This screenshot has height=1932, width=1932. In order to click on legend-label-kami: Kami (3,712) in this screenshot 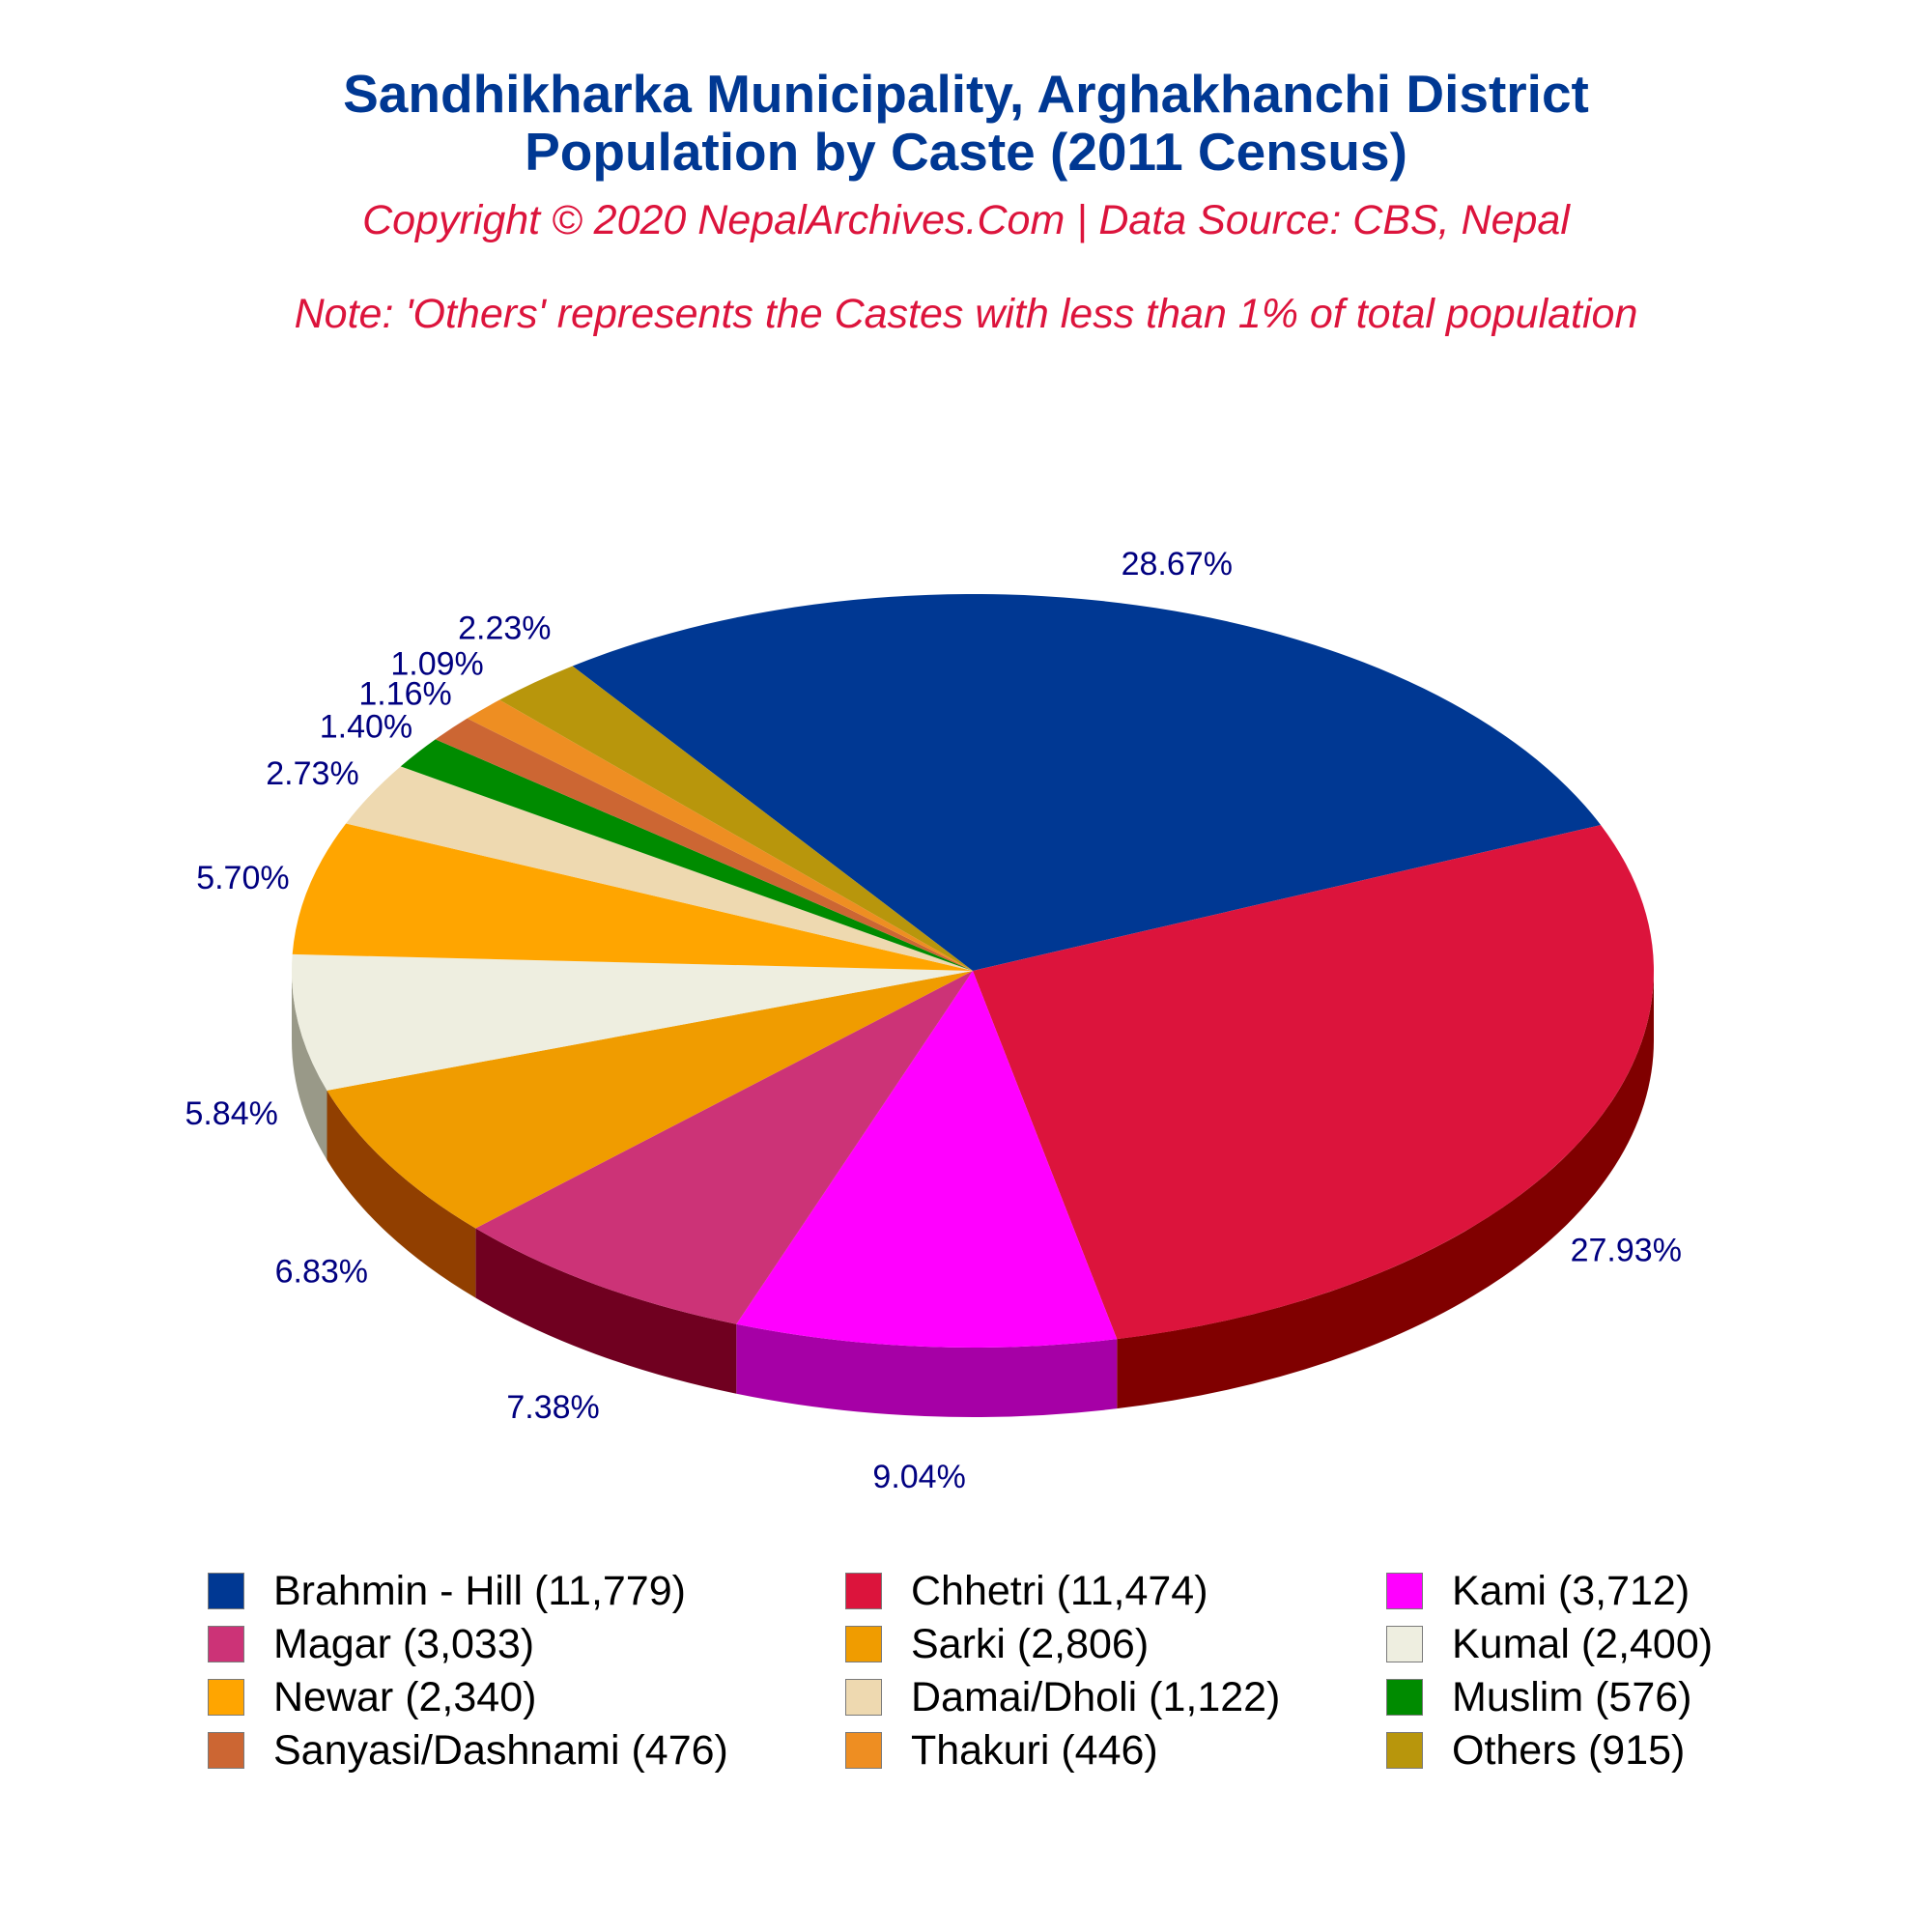, I will do `click(1571, 1591)`.